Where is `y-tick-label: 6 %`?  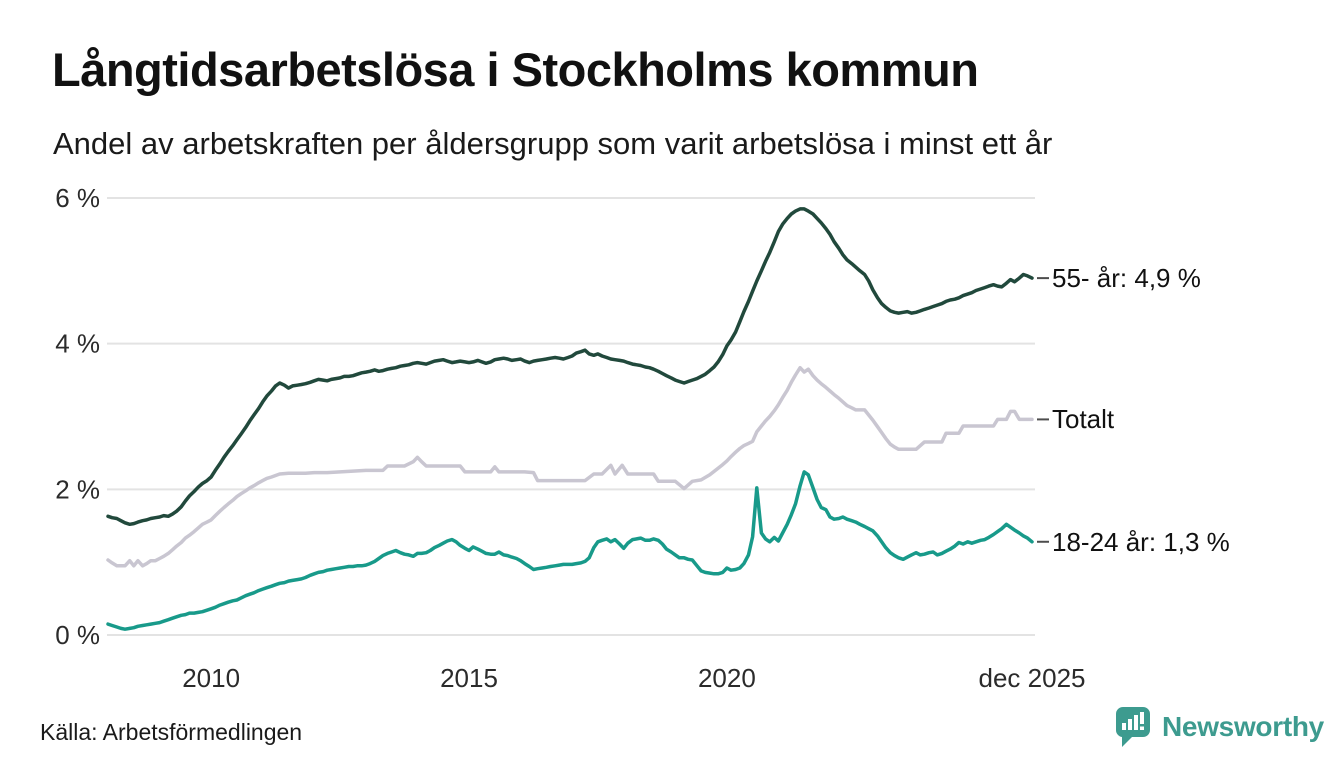
y-tick-label: 6 % is located at coordinates (77, 198).